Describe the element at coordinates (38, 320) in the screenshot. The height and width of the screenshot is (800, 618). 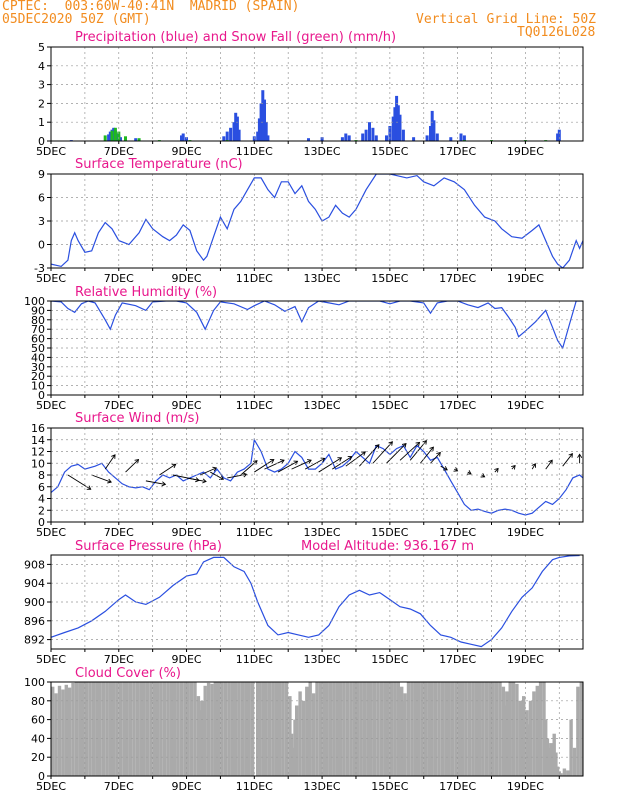
I see `y-tick-label: 80` at that location.